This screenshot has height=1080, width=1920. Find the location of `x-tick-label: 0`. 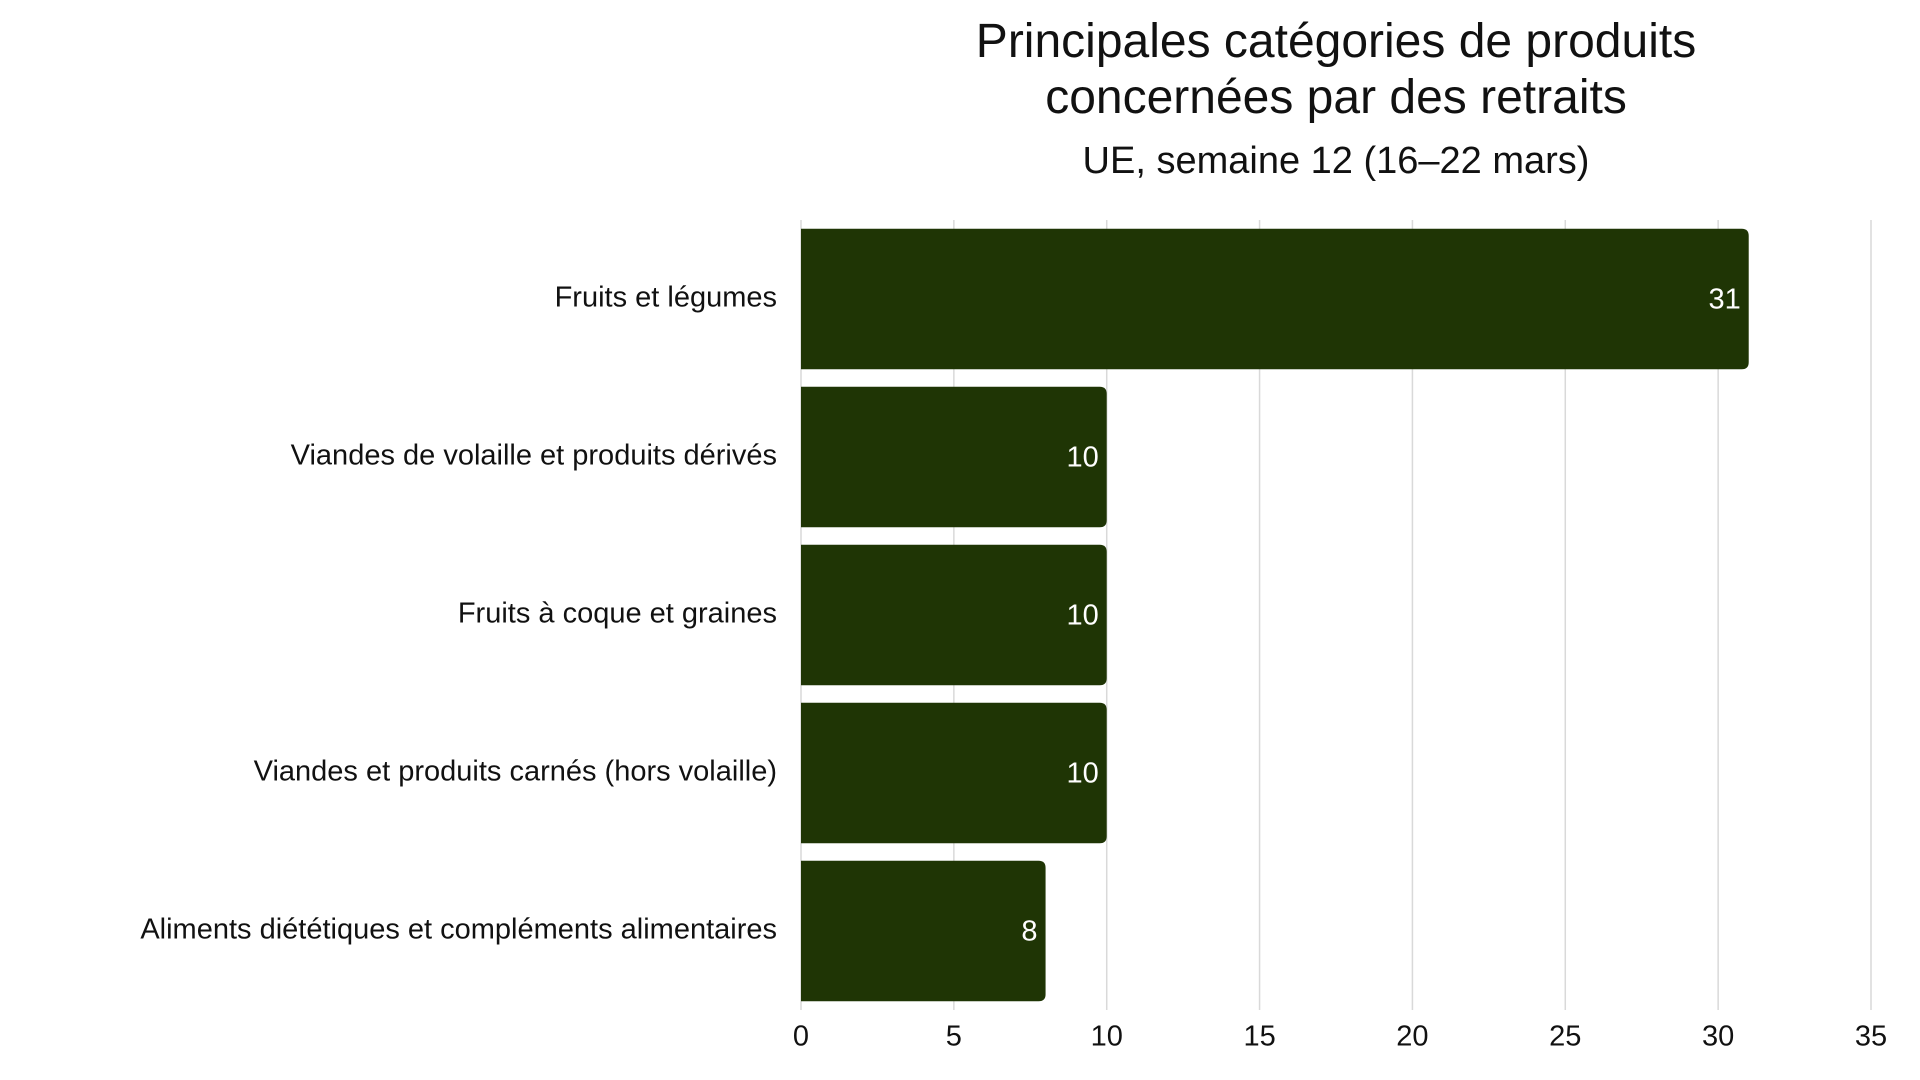

x-tick-label: 0 is located at coordinates (801, 1037).